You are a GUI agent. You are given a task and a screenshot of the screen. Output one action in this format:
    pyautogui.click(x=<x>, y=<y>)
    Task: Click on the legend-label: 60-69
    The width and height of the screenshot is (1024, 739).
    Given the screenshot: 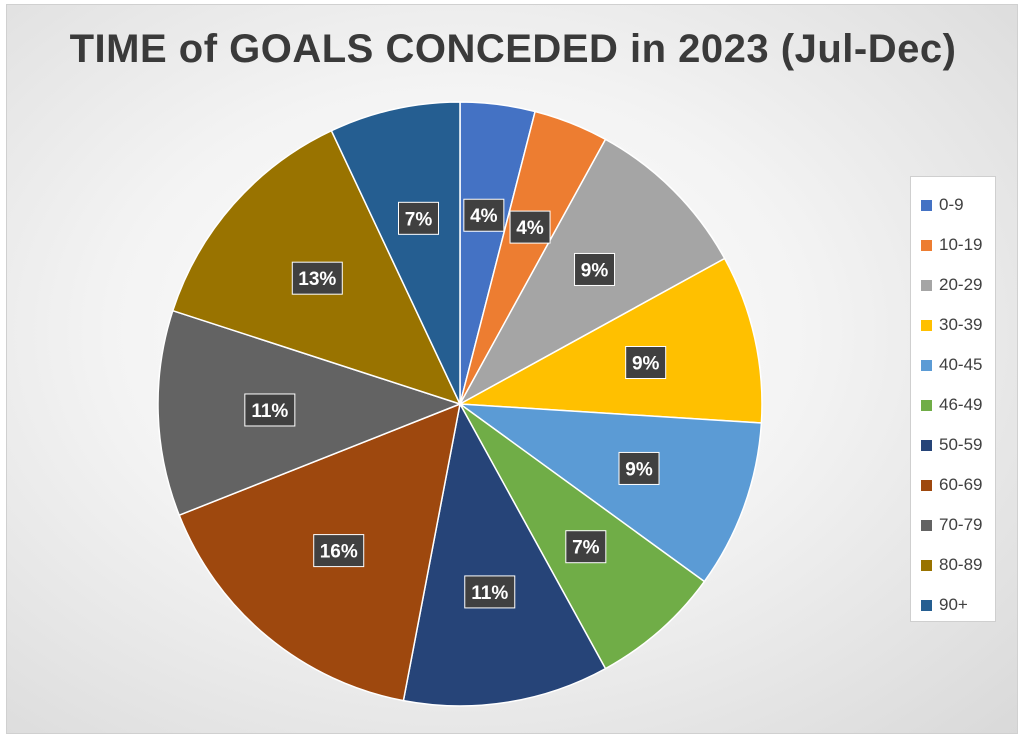 What is the action you would take?
    pyautogui.click(x=961, y=484)
    